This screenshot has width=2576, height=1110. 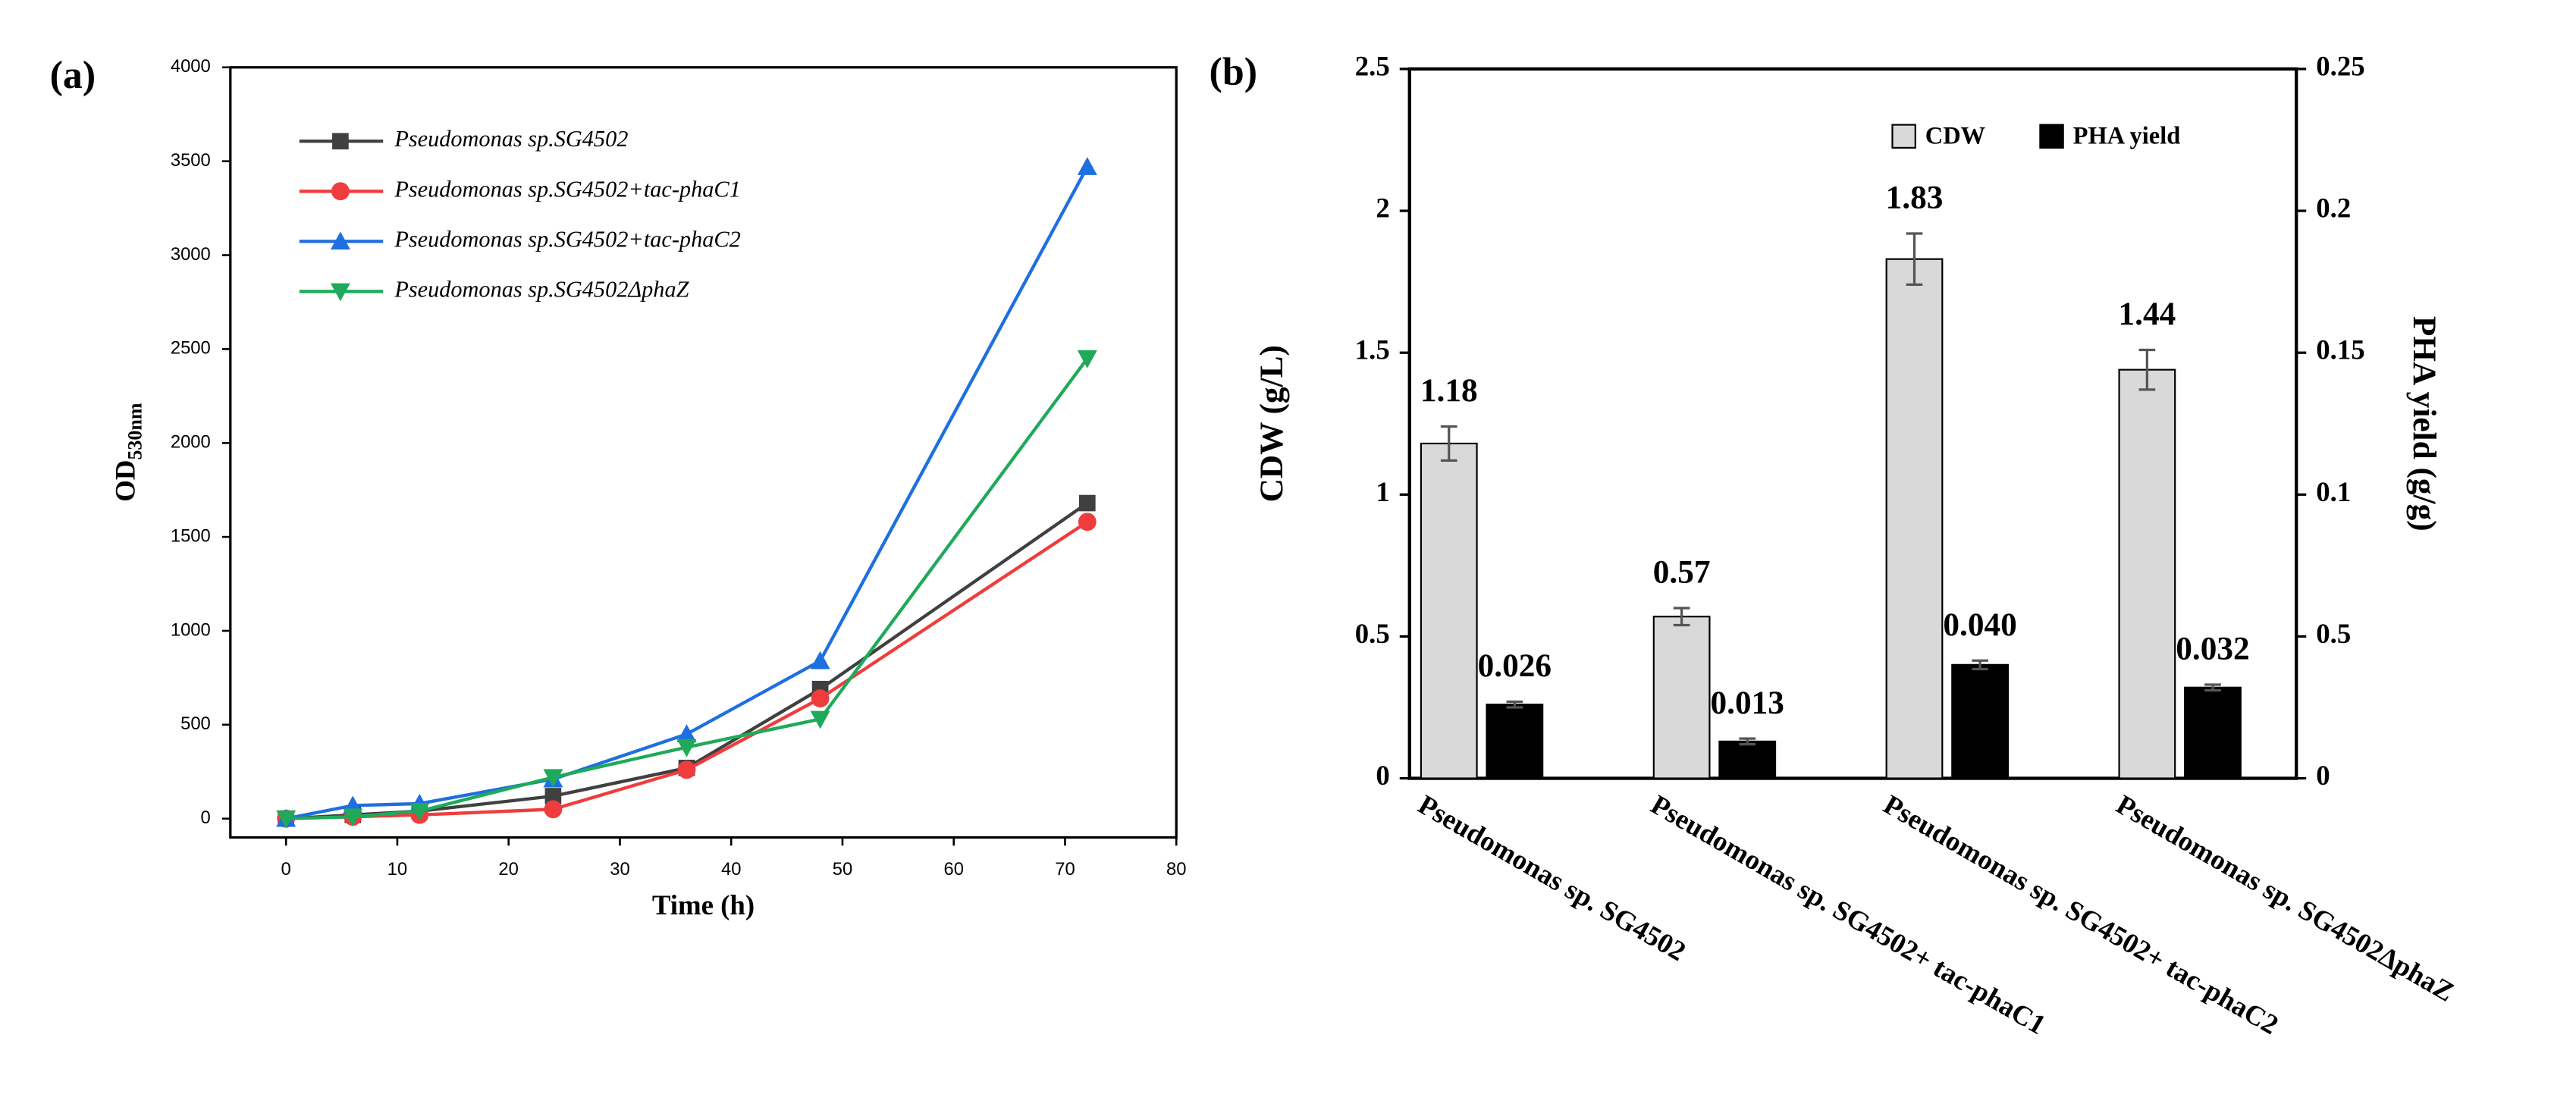 What do you see at coordinates (2340, 65) in the screenshot?
I see `y2-tick-label: 0.25` at bounding box center [2340, 65].